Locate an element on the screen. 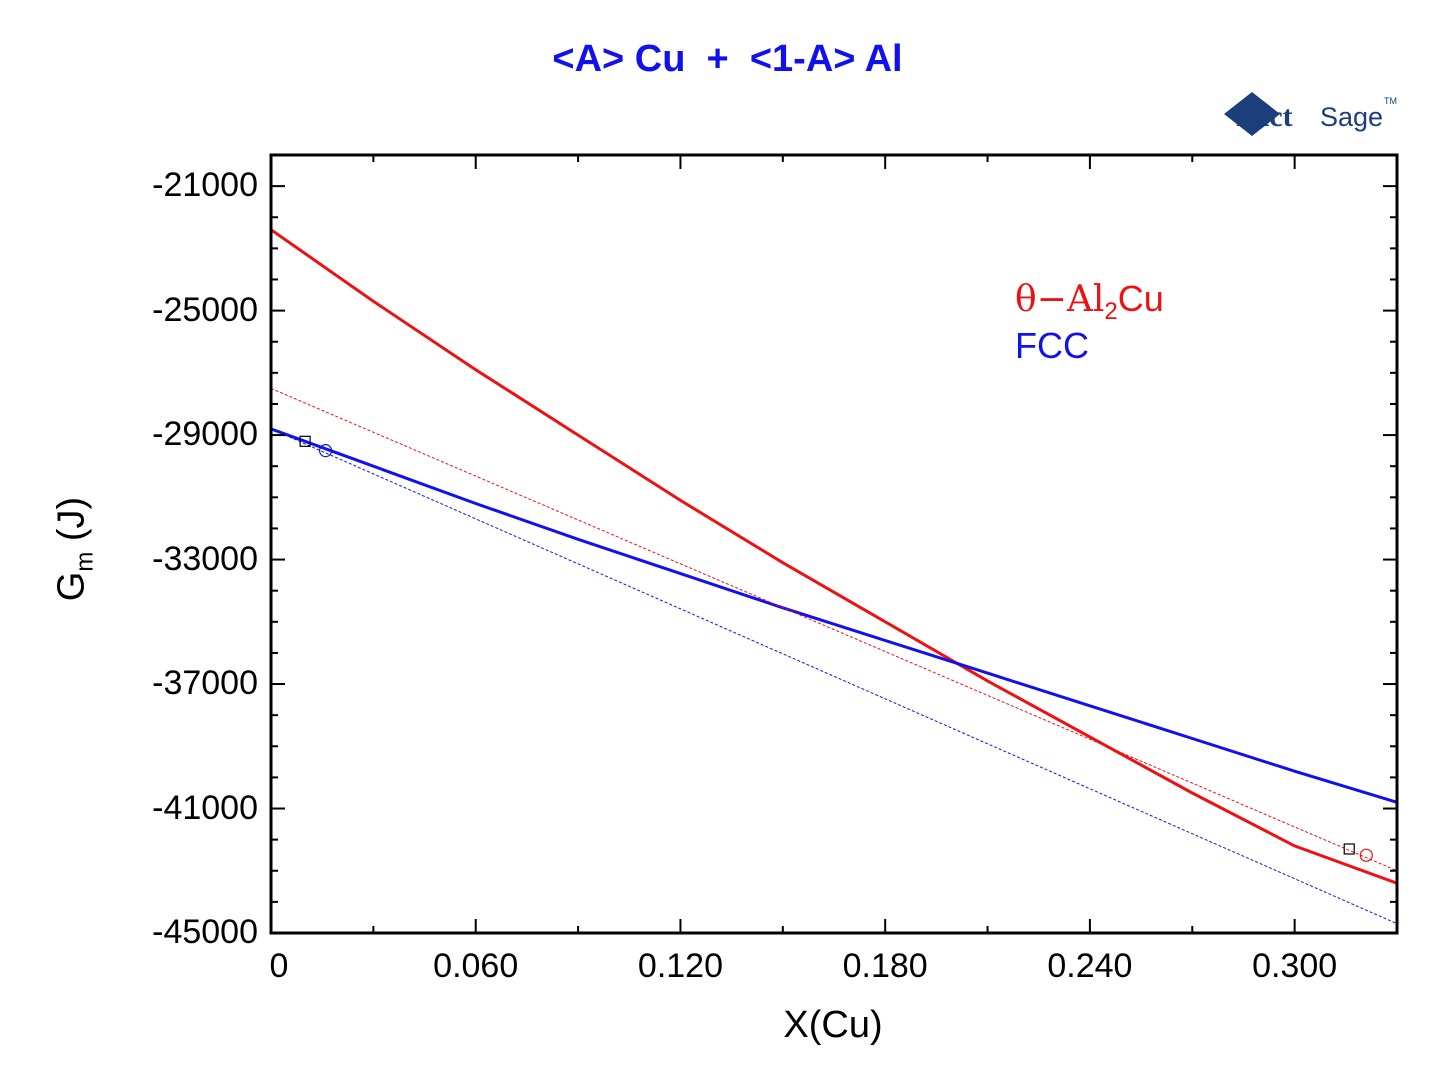 The width and height of the screenshot is (1455, 1070). y-tick-label: -21000 is located at coordinates (205, 185).